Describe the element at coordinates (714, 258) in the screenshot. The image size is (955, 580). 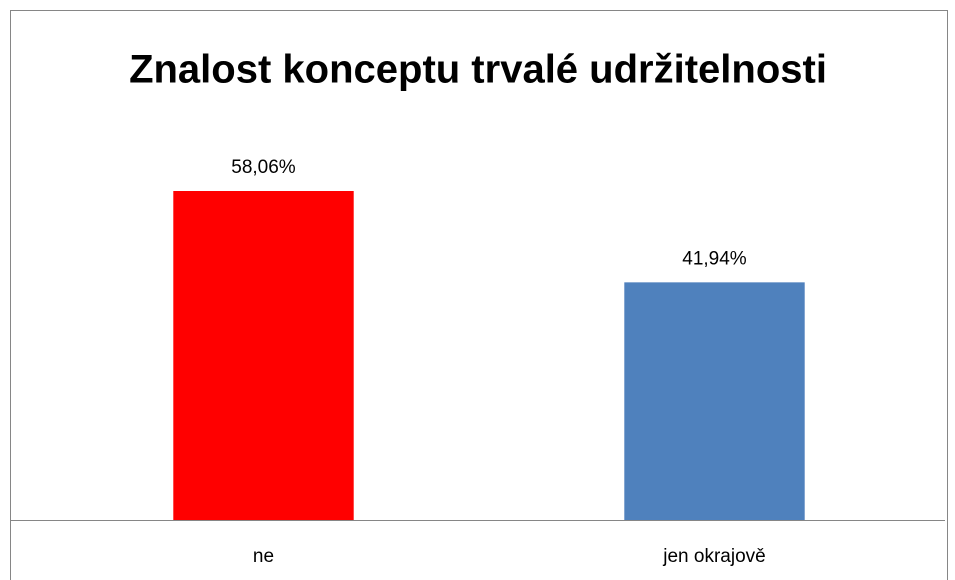
I see `data-label: 41,94%` at that location.